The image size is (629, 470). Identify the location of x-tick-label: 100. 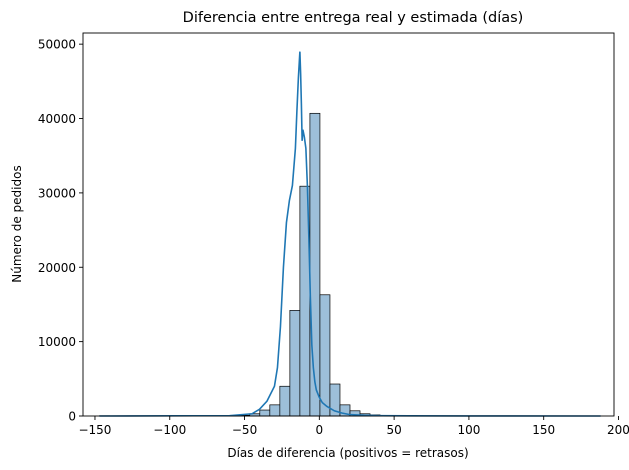
(468, 430).